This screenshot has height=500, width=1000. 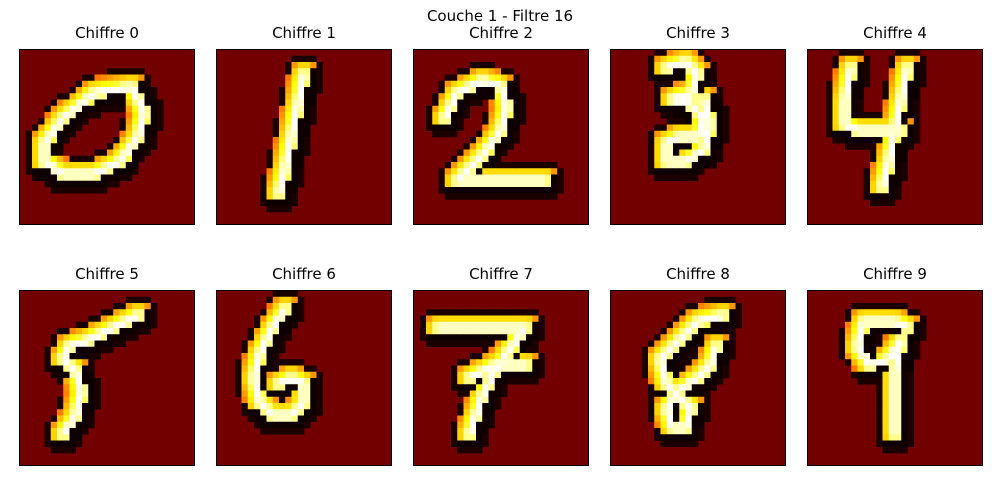 I want to click on panel-title: Chiffre 4, so click(x=895, y=33).